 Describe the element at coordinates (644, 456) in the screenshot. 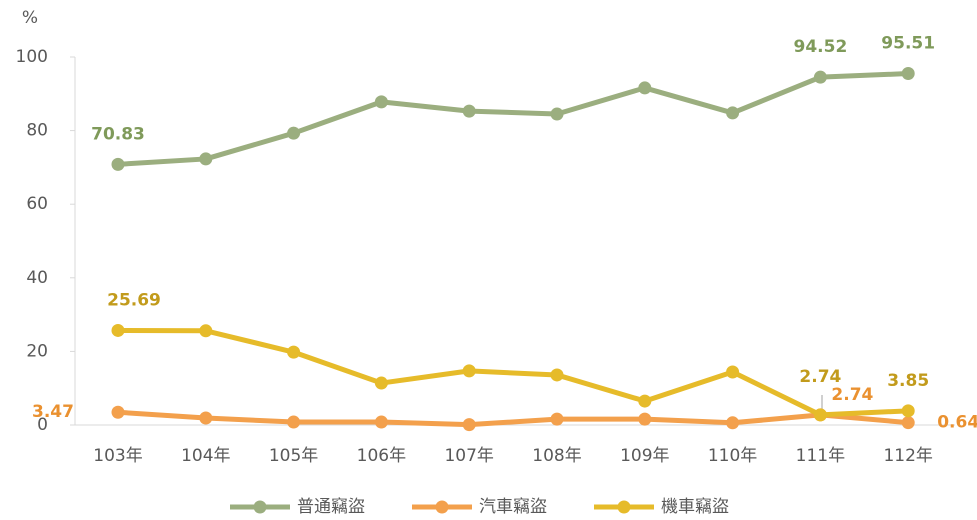

I see `x-tick-label: 109年` at that location.